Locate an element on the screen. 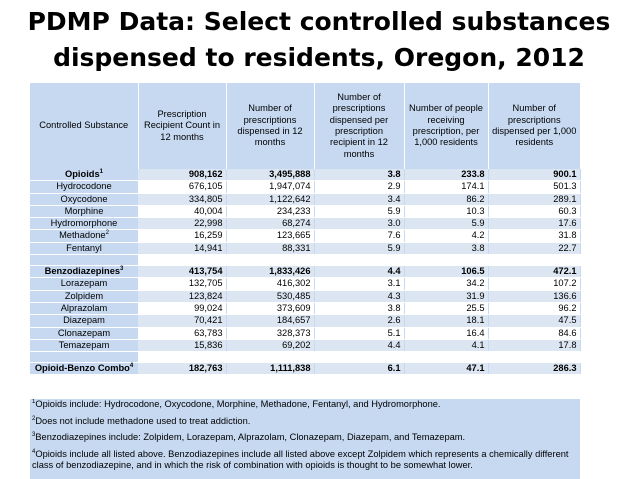  substance-name: Temazepam is located at coordinates (84, 344).